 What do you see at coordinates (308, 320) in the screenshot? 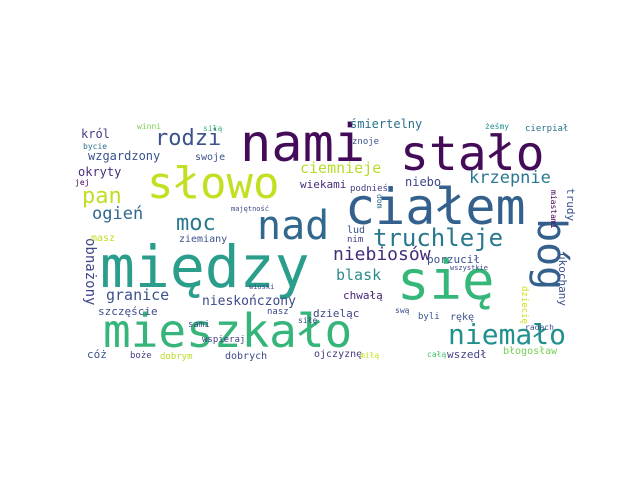
I see `word-sile: siłę` at bounding box center [308, 320].